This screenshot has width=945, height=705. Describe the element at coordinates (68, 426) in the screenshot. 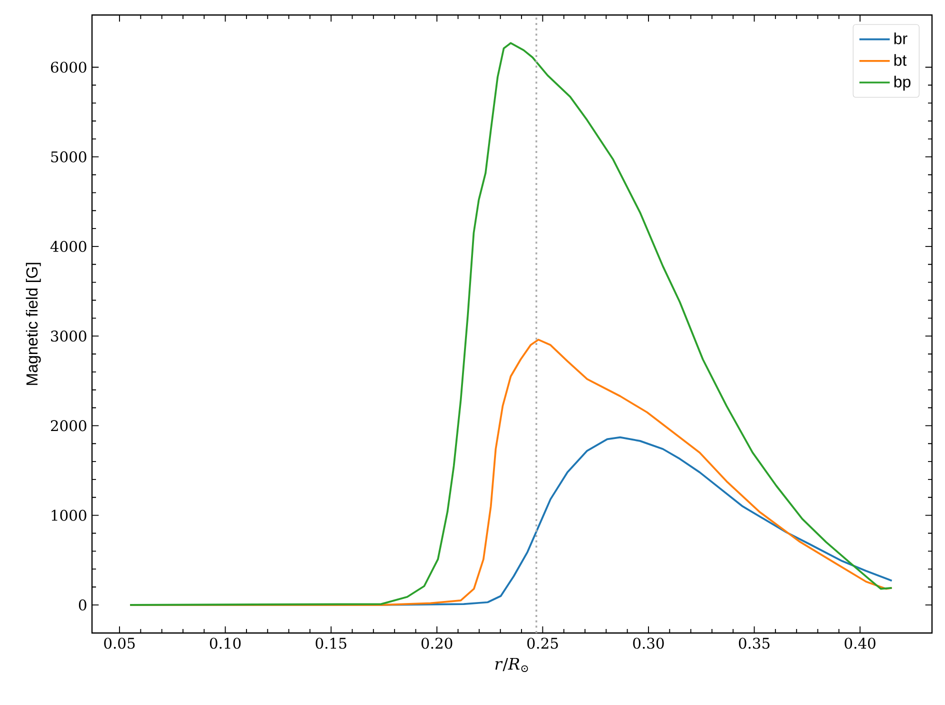

I see `y-tick-label: 2000` at that location.